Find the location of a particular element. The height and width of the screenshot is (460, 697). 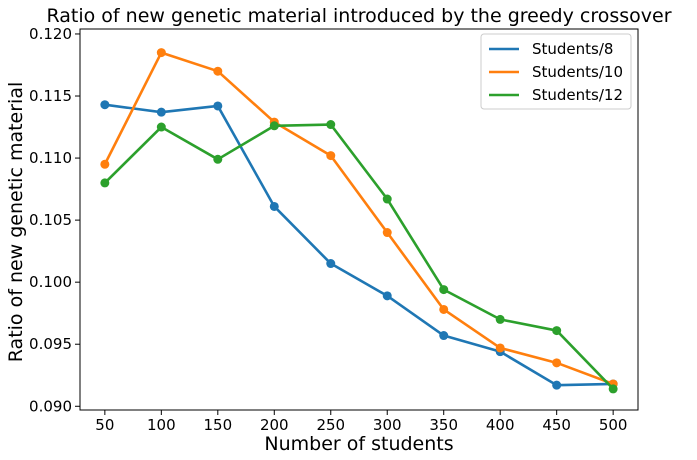

y-tick-label: 0.110 is located at coordinates (50, 158).